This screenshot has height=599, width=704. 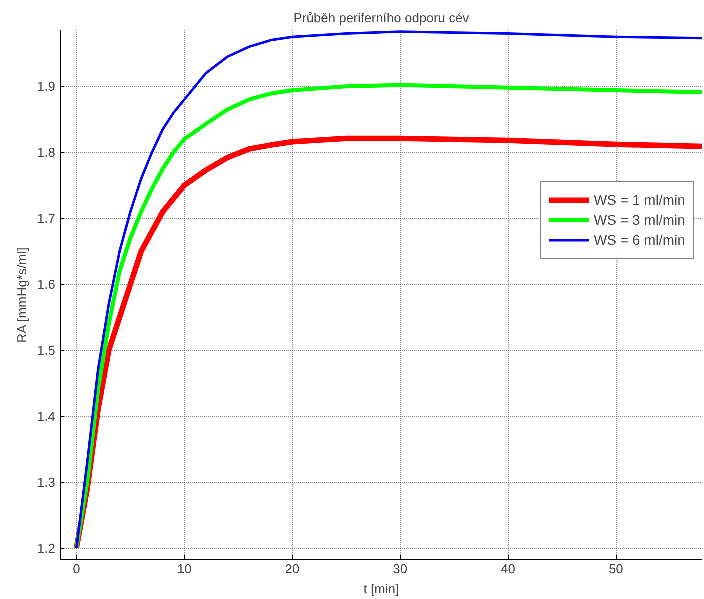 What do you see at coordinates (400, 569) in the screenshot?
I see `x-tick-label: 30` at bounding box center [400, 569].